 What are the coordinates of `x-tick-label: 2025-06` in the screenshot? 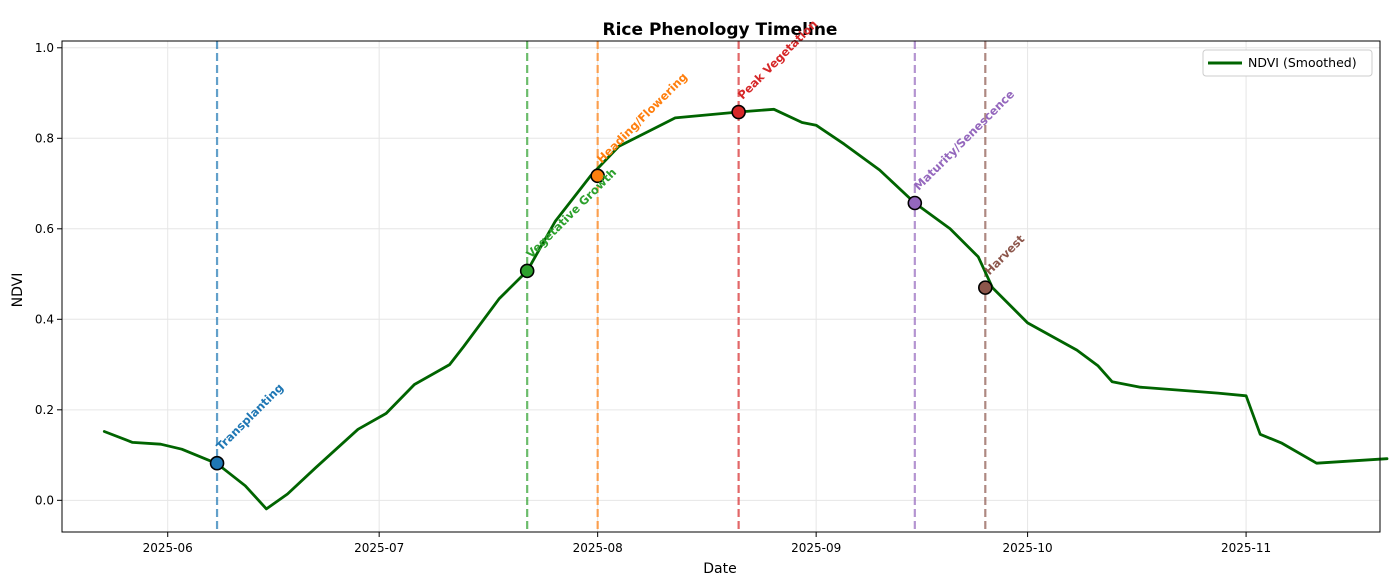 It's located at (168, 548).